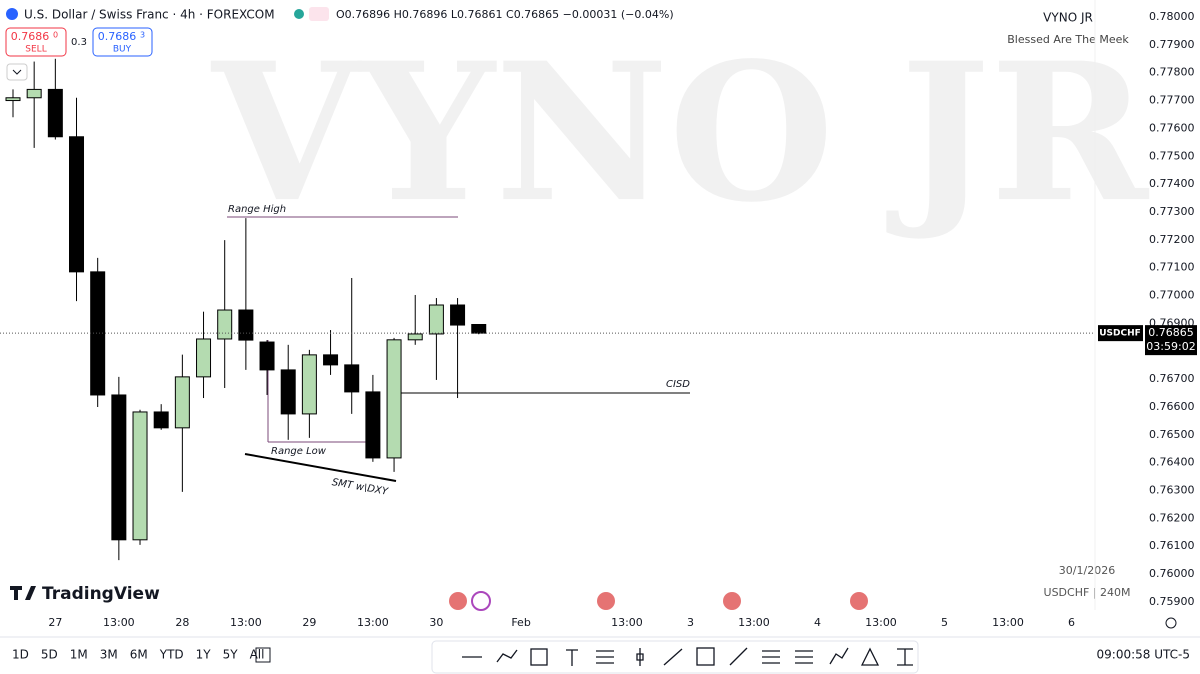  Describe the element at coordinates (79, 42) in the screenshot. I see `spread: 0.3` at that location.